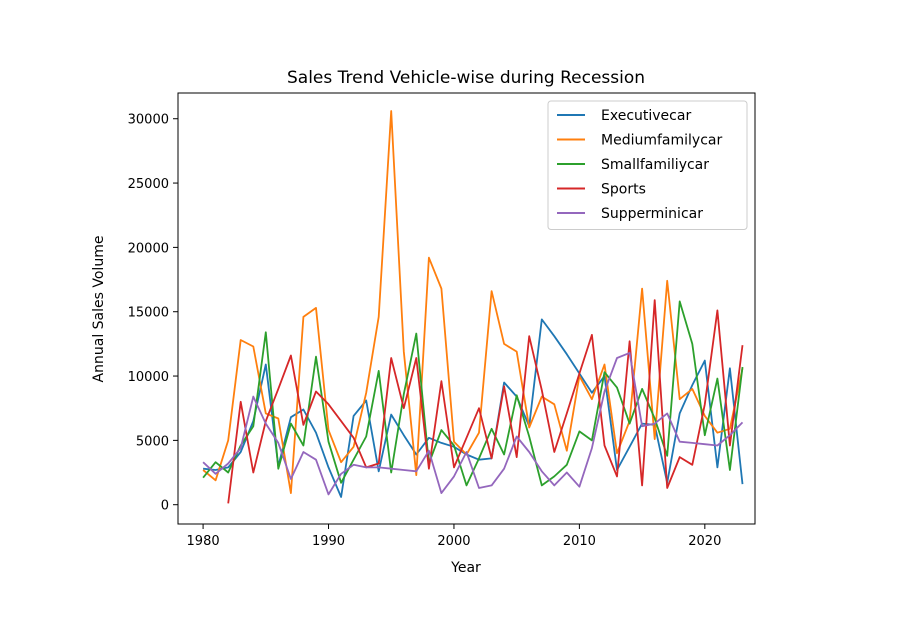 The height and width of the screenshot is (618, 910). I want to click on y-tick-label: 10000, so click(148, 377).